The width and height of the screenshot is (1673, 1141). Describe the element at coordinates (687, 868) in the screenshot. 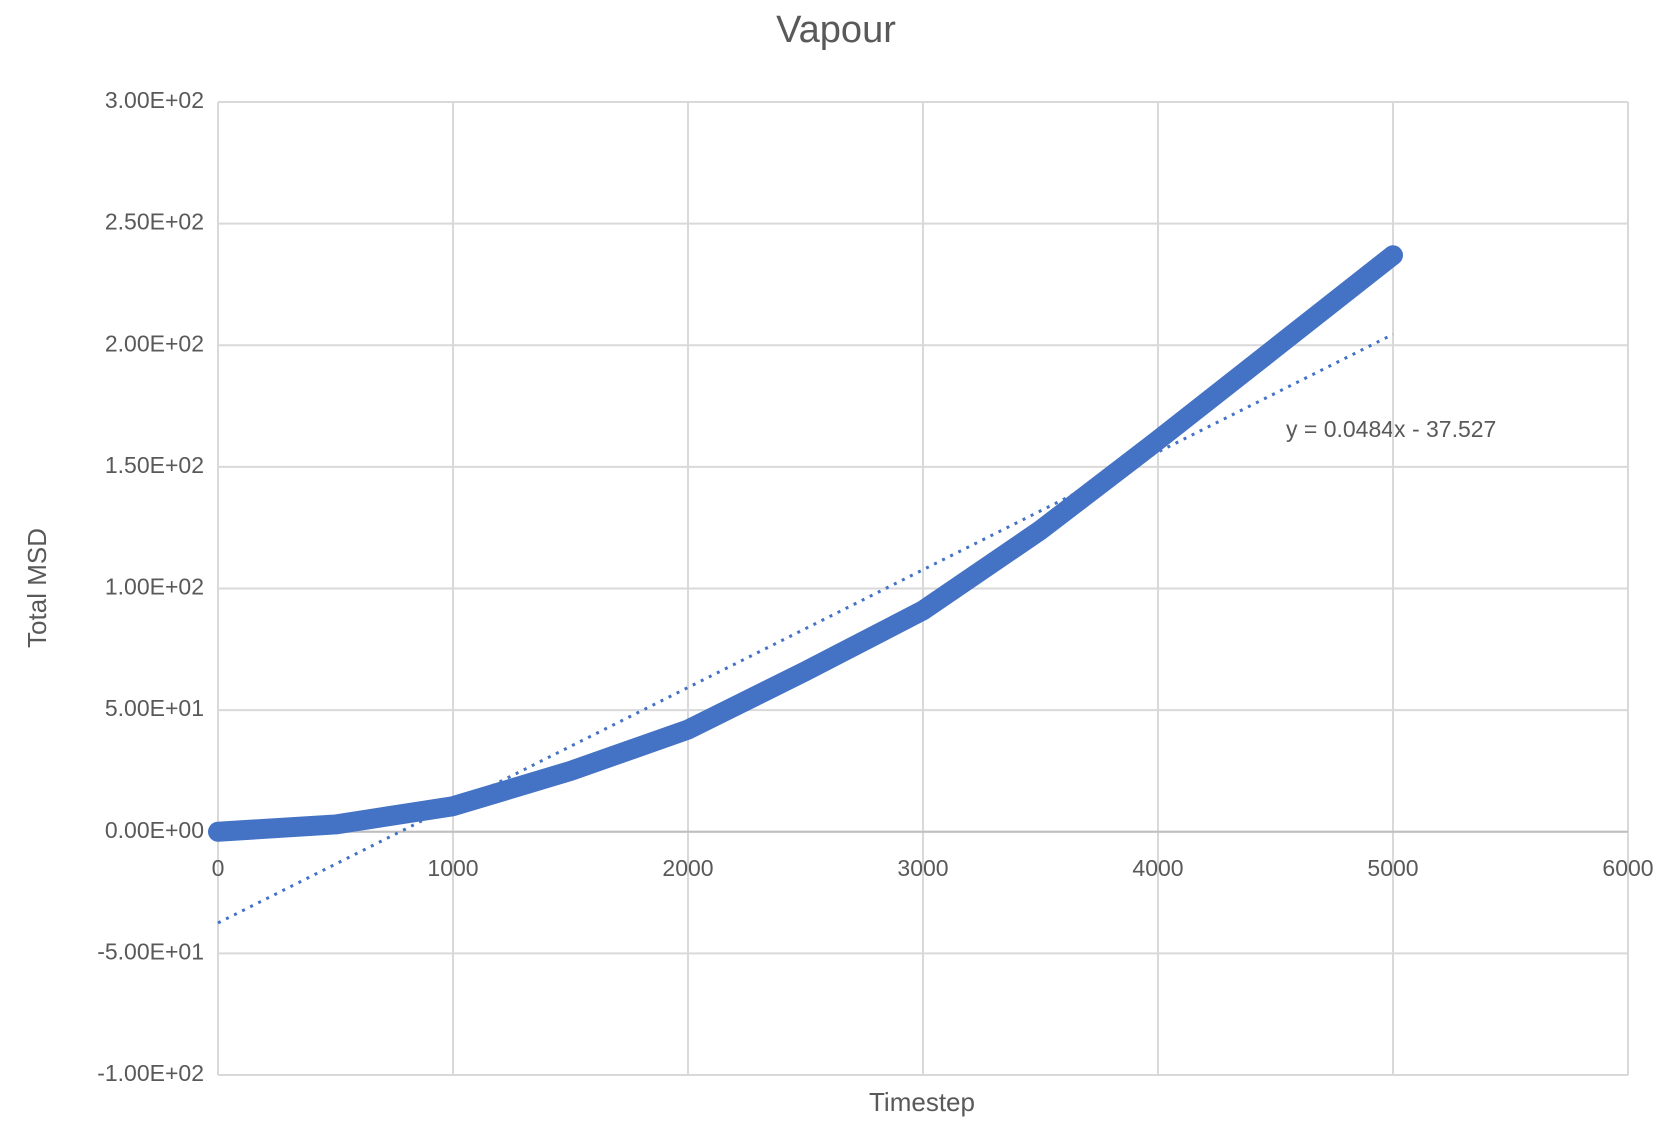

I see `x-tick-label: 2000` at that location.